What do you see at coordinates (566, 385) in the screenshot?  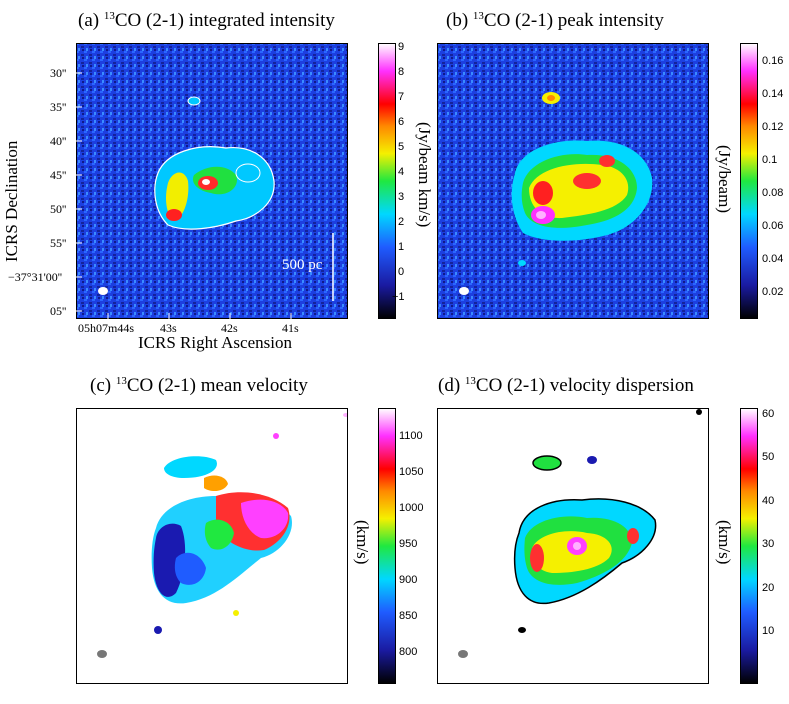 I see `panel-d-title: (d) 13CO (2-1) velocity dispersion` at bounding box center [566, 385].